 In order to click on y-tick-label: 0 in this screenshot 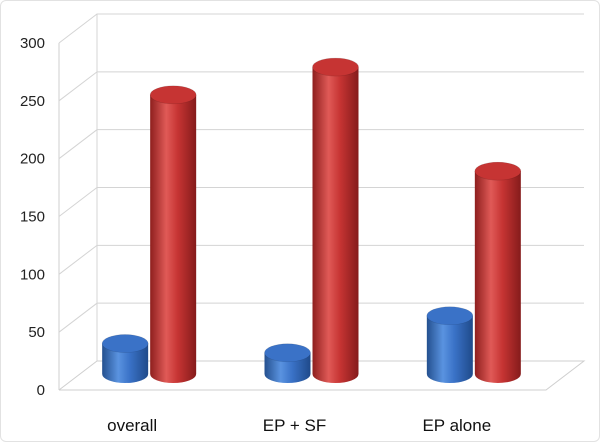, I will do `click(41, 390)`.